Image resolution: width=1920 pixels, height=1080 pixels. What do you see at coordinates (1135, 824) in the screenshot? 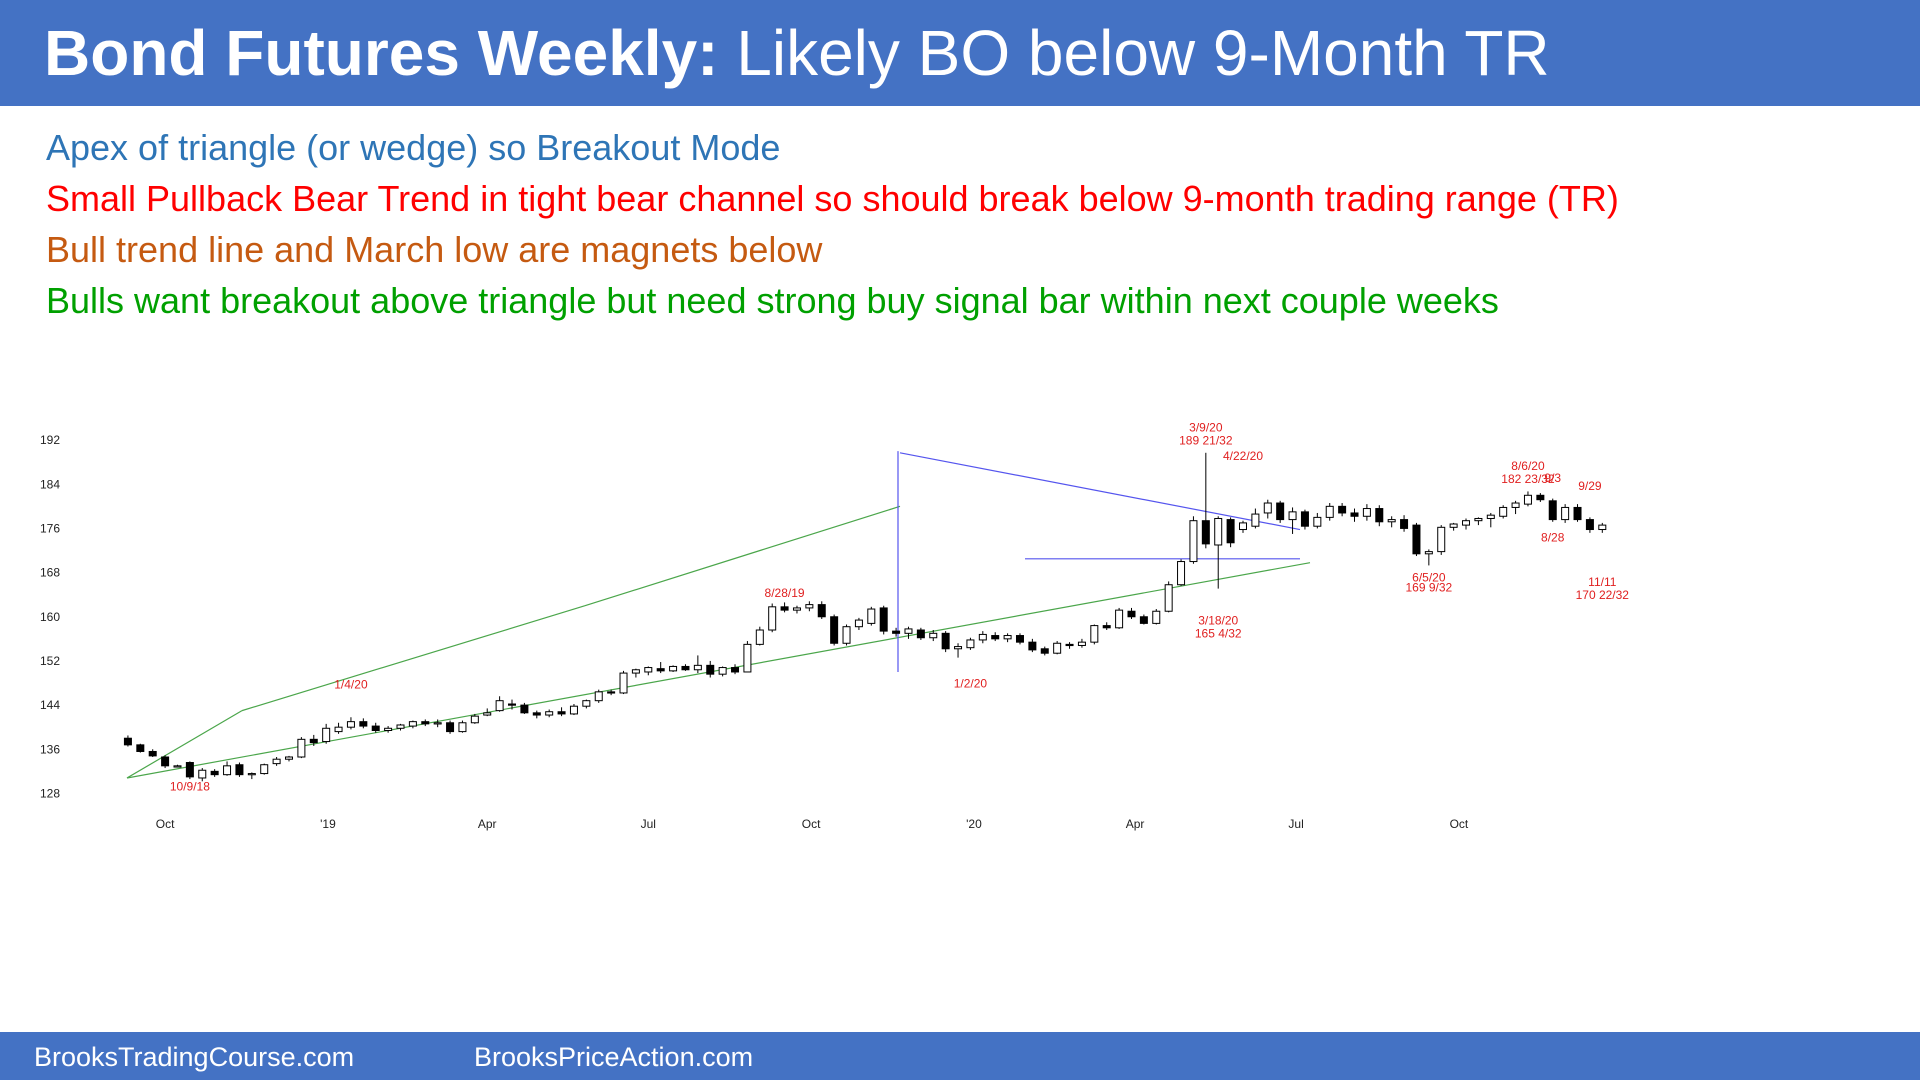
I see `x-tick-label: Apr` at bounding box center [1135, 824].